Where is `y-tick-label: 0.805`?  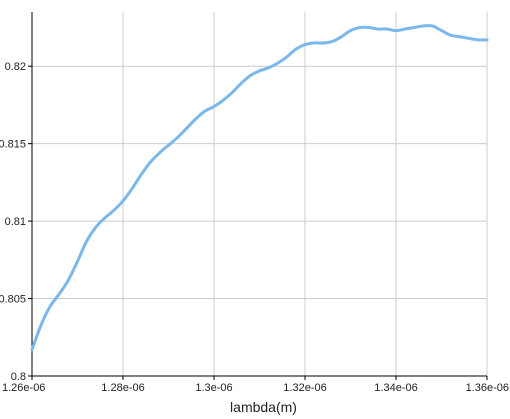 y-tick-label: 0.805 is located at coordinates (13, 300).